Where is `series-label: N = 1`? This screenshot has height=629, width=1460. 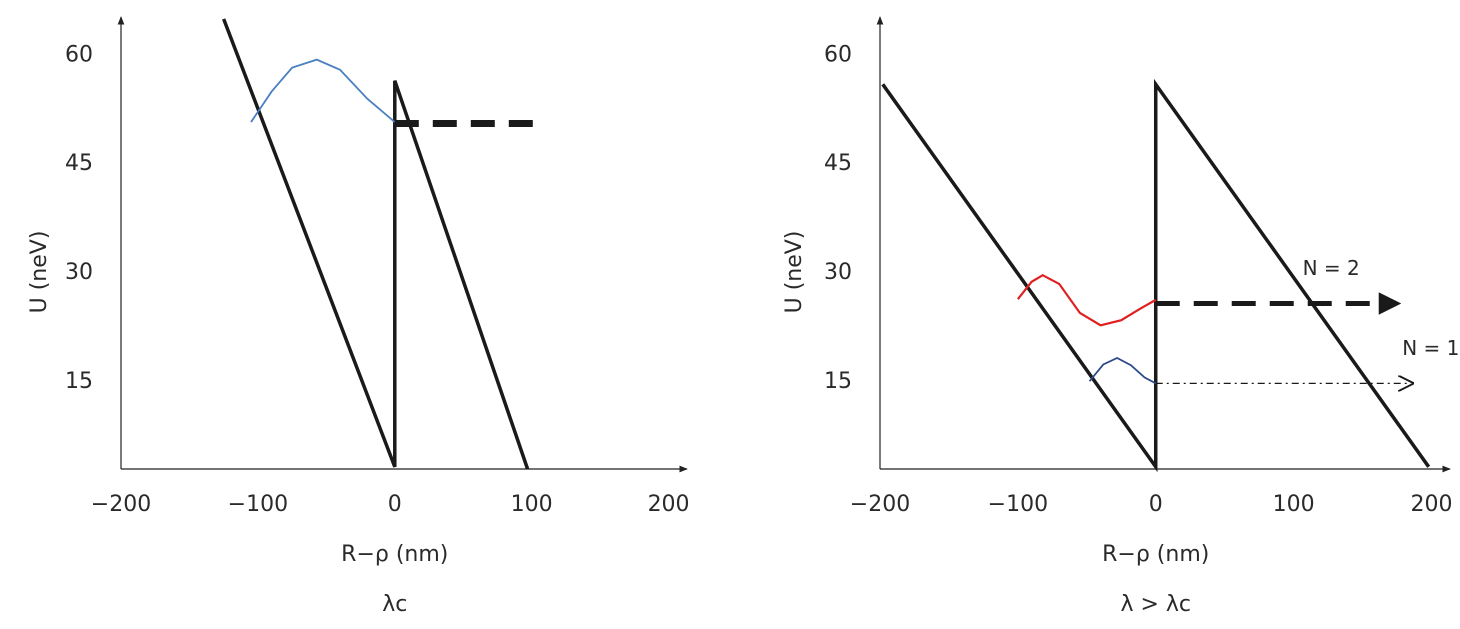 series-label: N = 1 is located at coordinates (1430, 348).